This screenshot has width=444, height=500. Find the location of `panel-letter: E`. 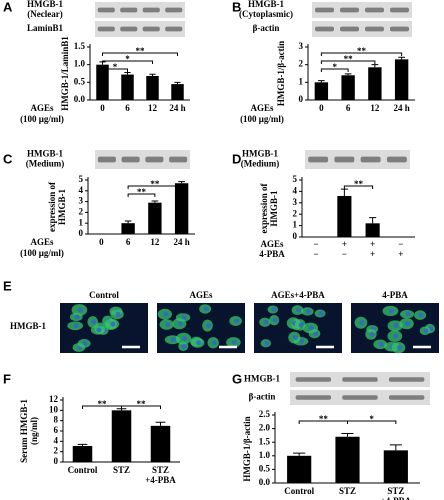

panel-letter: E is located at coordinates (7, 285).